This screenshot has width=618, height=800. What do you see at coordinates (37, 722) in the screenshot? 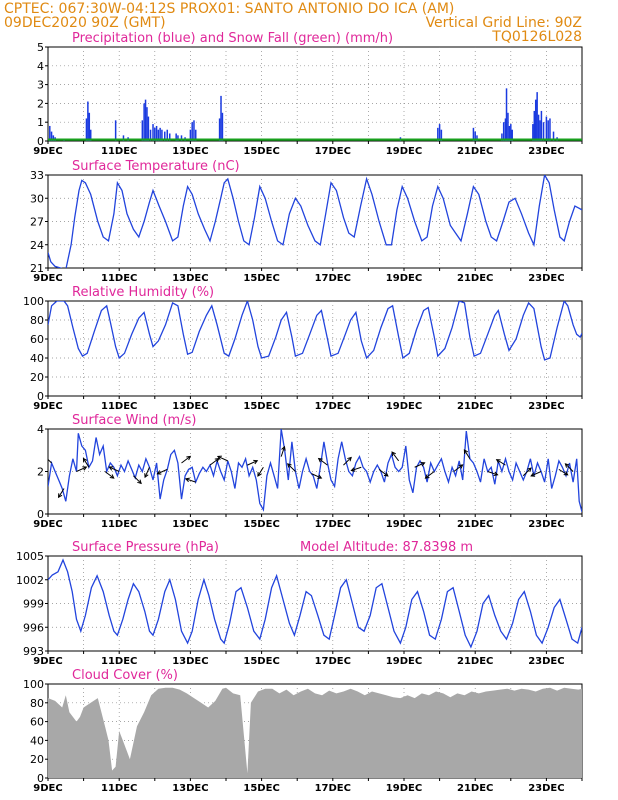
I see `y-tick-label: 60` at bounding box center [37, 722].